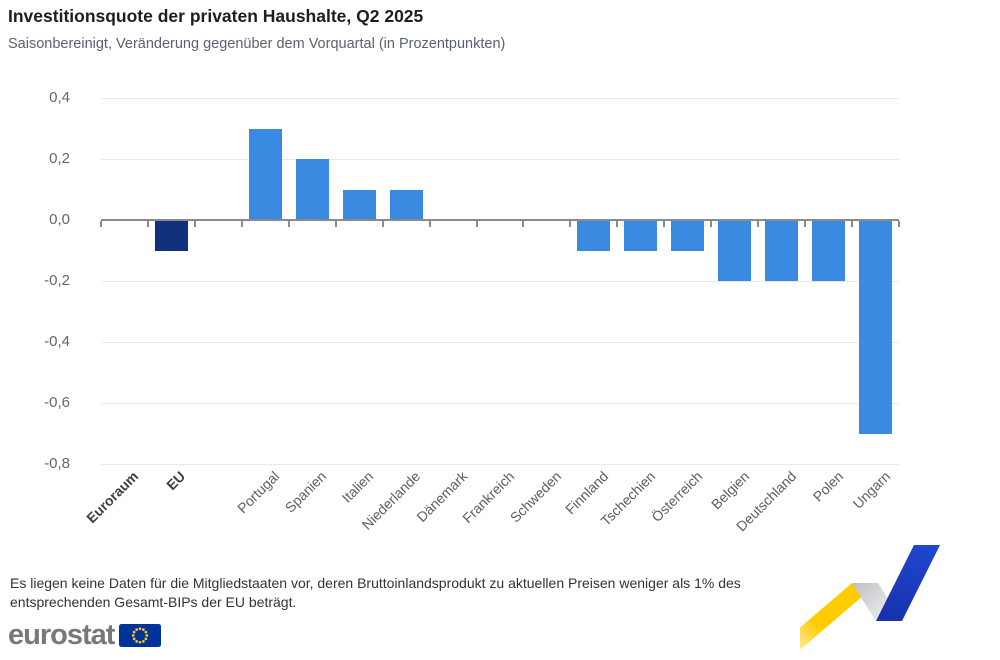 The height and width of the screenshot is (660, 1000). Describe the element at coordinates (782, 250) in the screenshot. I see `bar-deutschland` at that location.